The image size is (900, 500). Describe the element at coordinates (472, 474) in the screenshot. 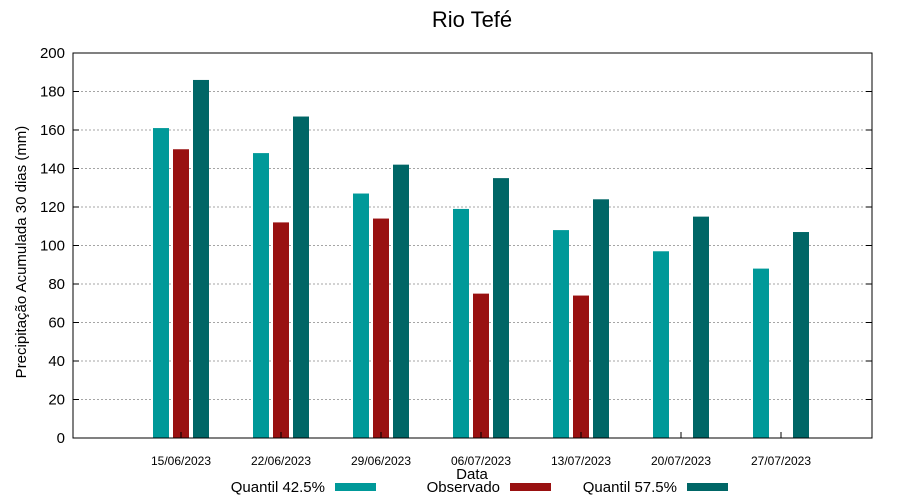

I see `x-axis-label: Data` at that location.